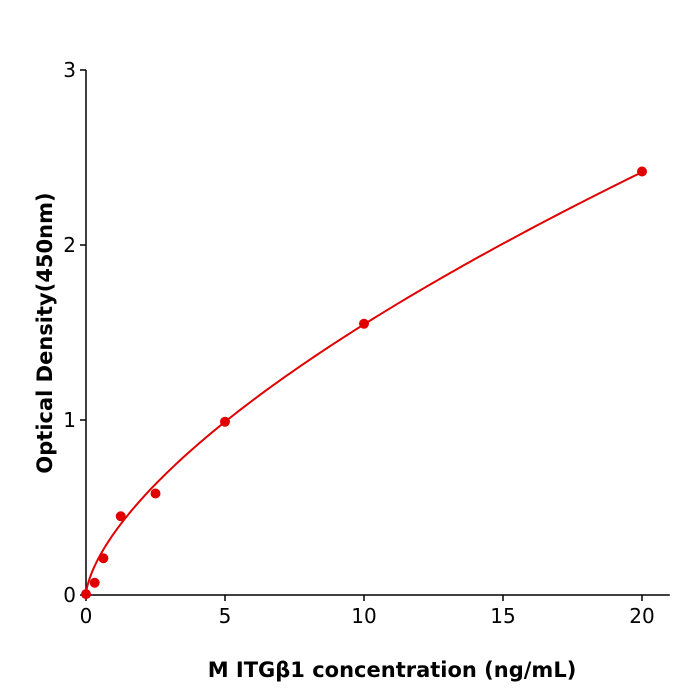  I want to click on x-tick-label: 10, so click(363, 616).